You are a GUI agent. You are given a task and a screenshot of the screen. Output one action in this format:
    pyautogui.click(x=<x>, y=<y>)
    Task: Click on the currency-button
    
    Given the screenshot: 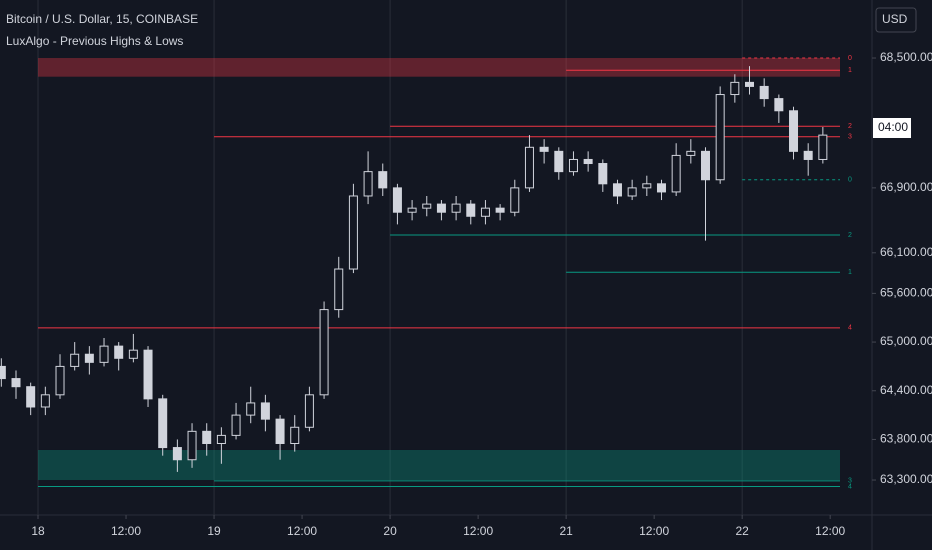 What is the action you would take?
    pyautogui.click(x=896, y=20)
    